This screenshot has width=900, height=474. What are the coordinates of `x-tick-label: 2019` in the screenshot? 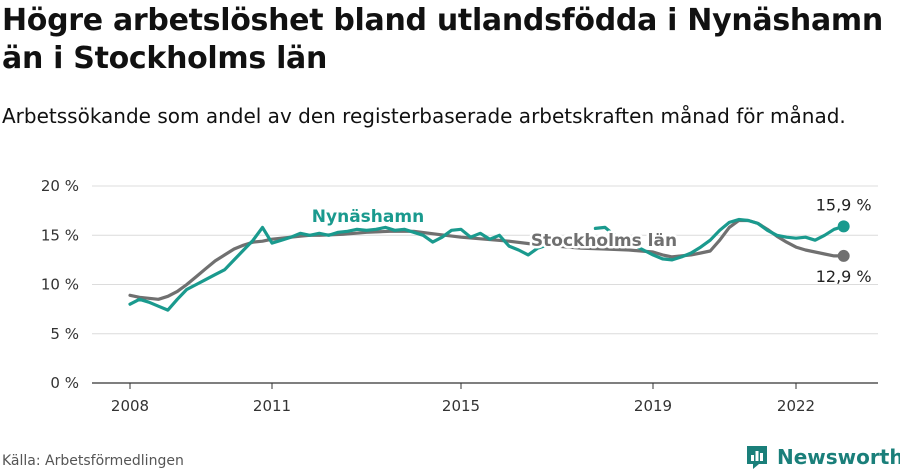 It's located at (653, 406).